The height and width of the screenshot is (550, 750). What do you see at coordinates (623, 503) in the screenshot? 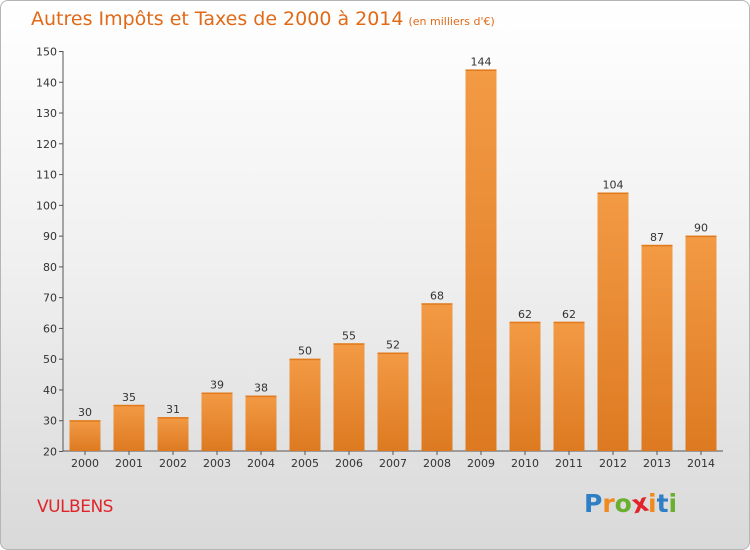
I see `logo-letter: o` at bounding box center [623, 503].